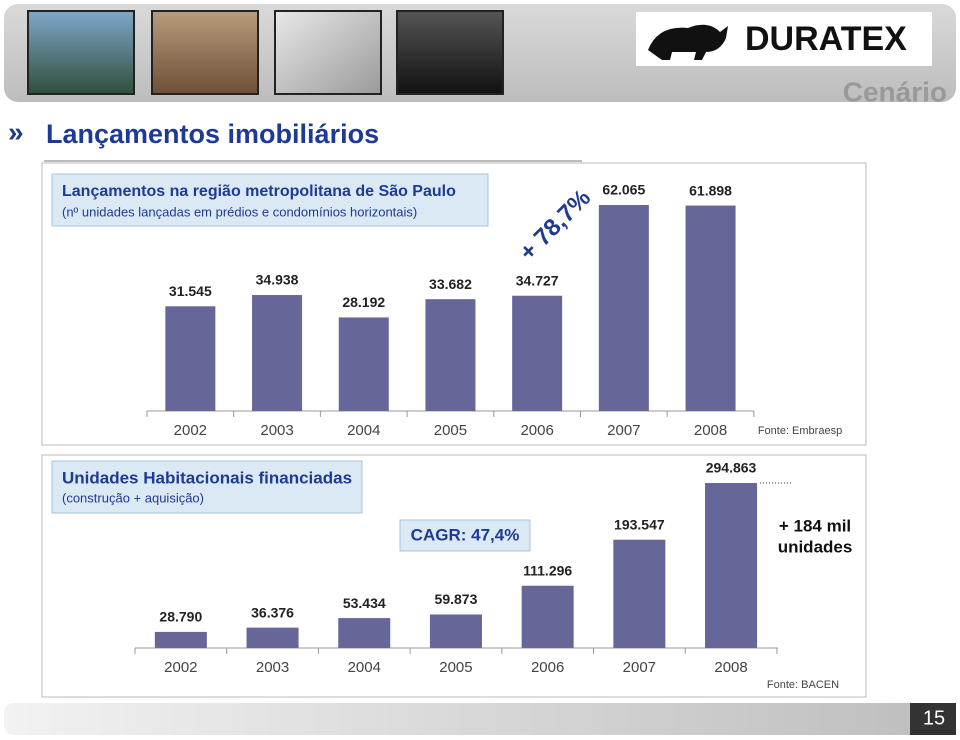 This screenshot has width=960, height=740. I want to click on value-label: 193.547, so click(639, 524).